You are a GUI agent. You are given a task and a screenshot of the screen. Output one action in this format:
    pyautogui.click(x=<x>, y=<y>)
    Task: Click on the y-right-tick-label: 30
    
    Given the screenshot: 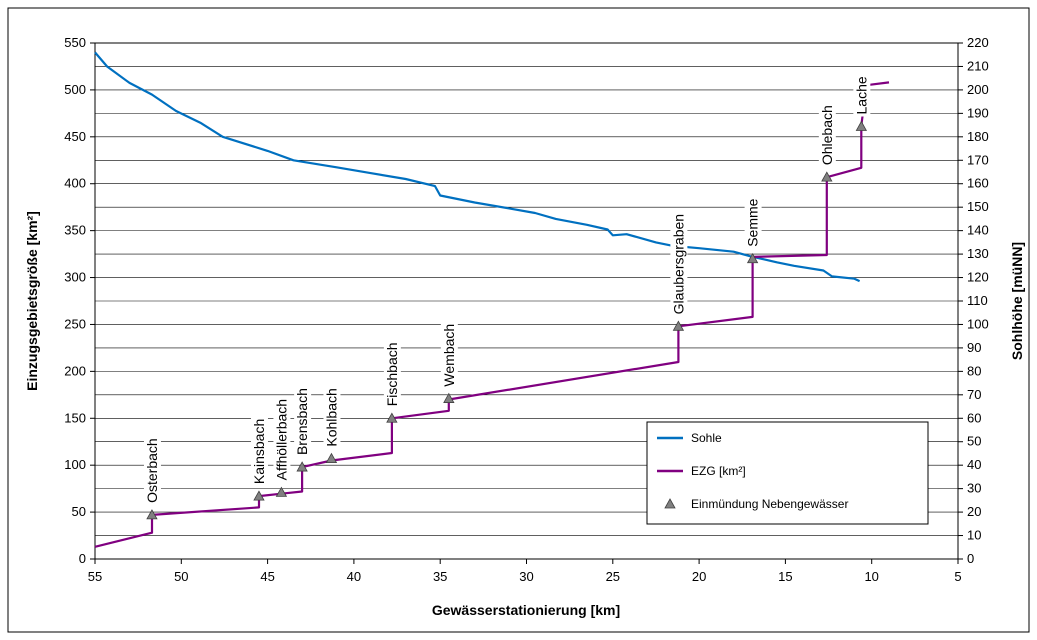 What is the action you would take?
    pyautogui.click(x=974, y=488)
    